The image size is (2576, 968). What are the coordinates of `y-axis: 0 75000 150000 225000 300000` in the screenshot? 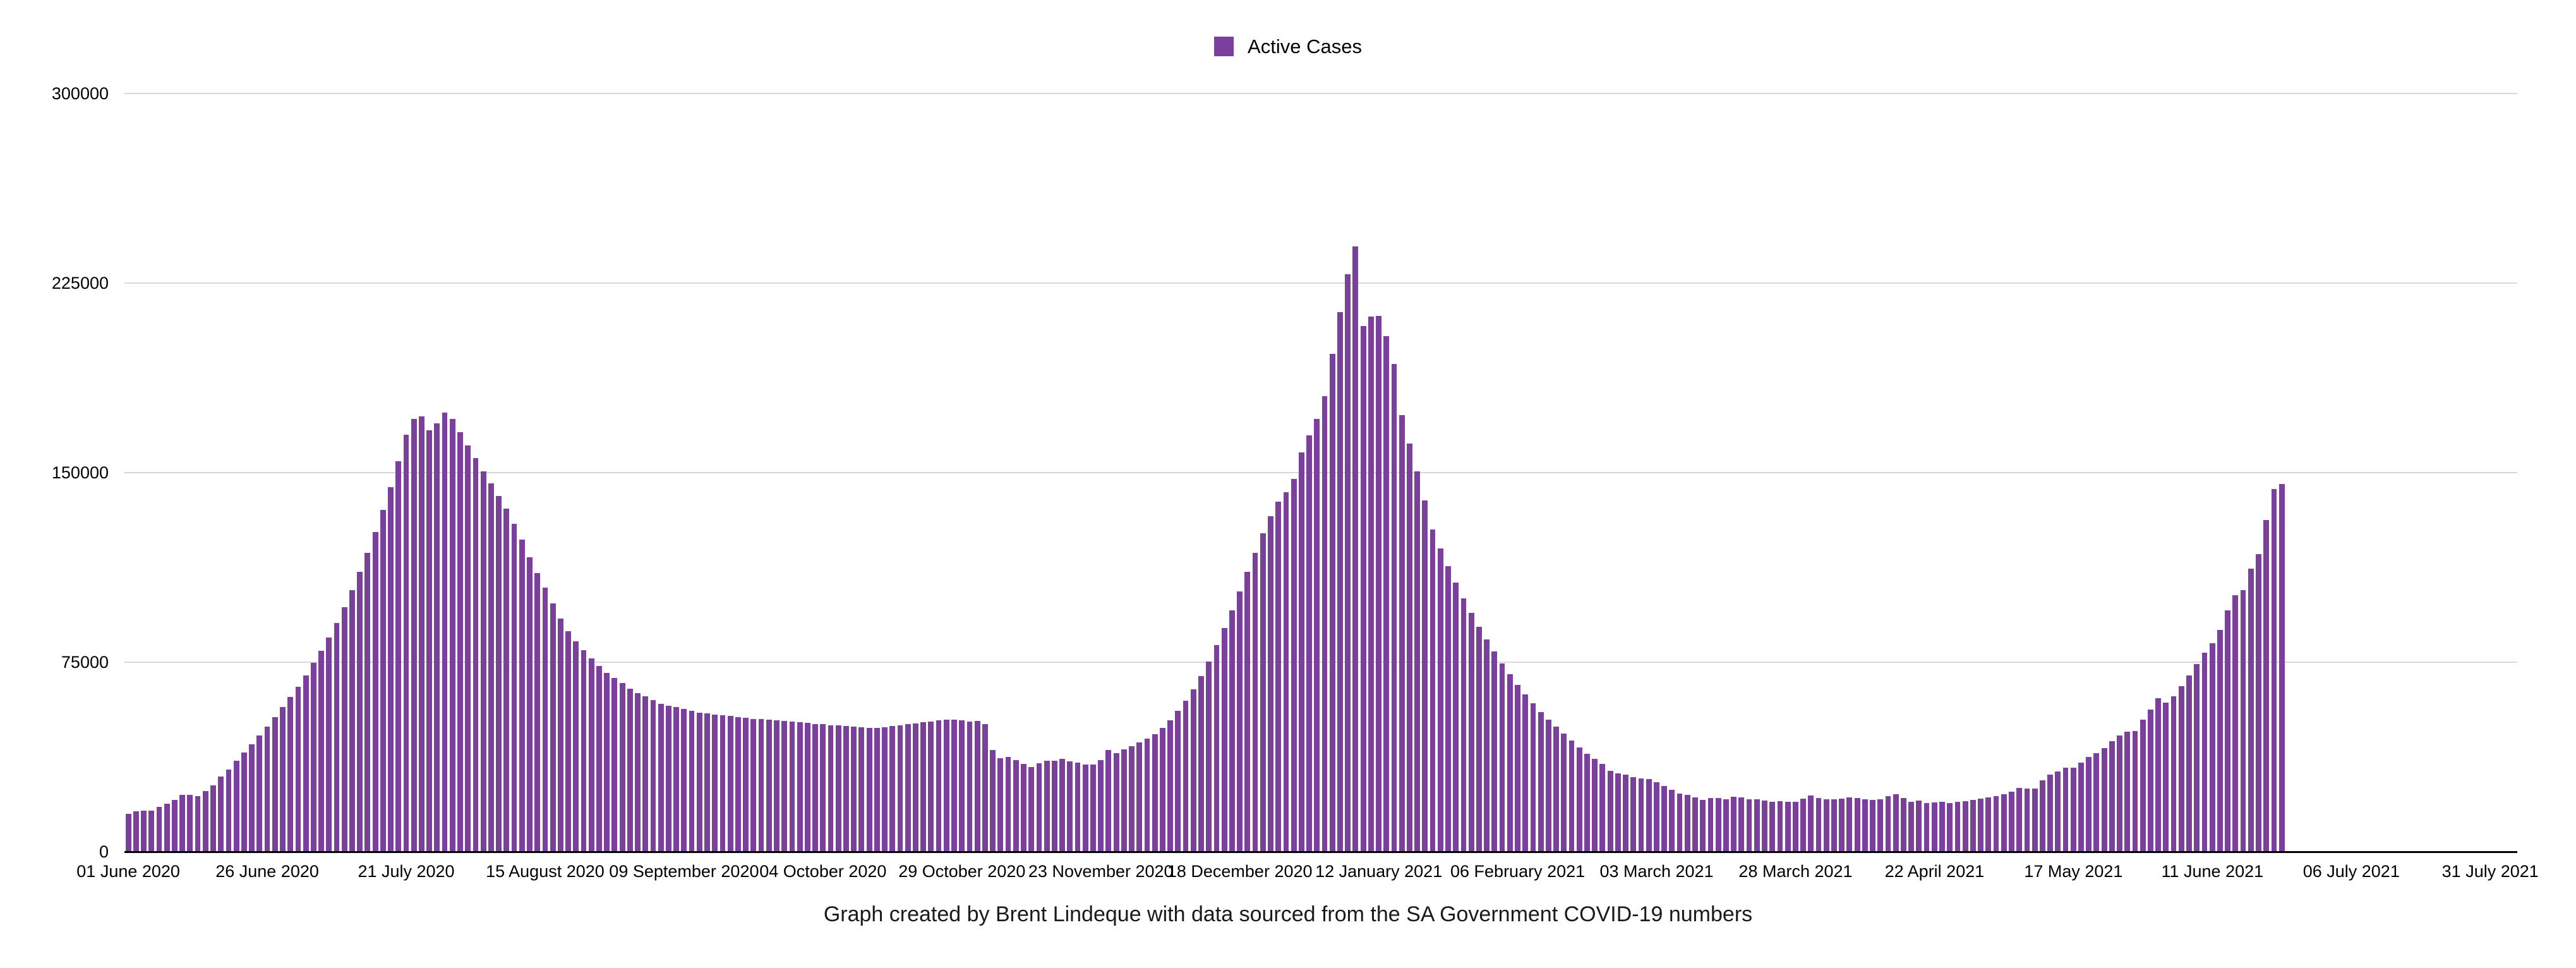 It's located at (54, 484).